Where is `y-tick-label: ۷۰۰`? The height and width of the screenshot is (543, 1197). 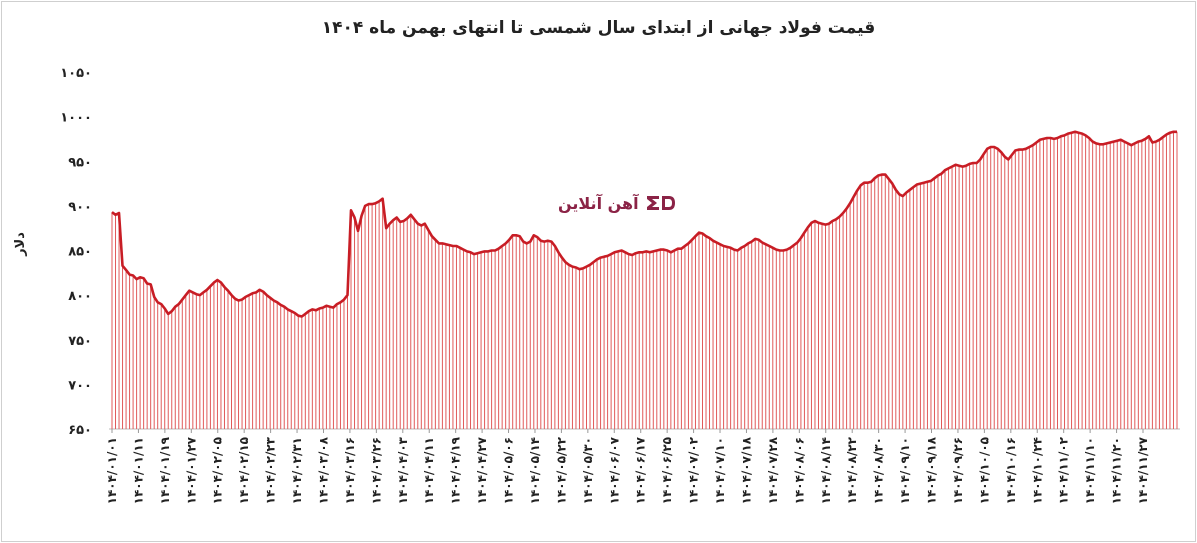
y-tick-label: ۷۰۰ is located at coordinates (80, 385).